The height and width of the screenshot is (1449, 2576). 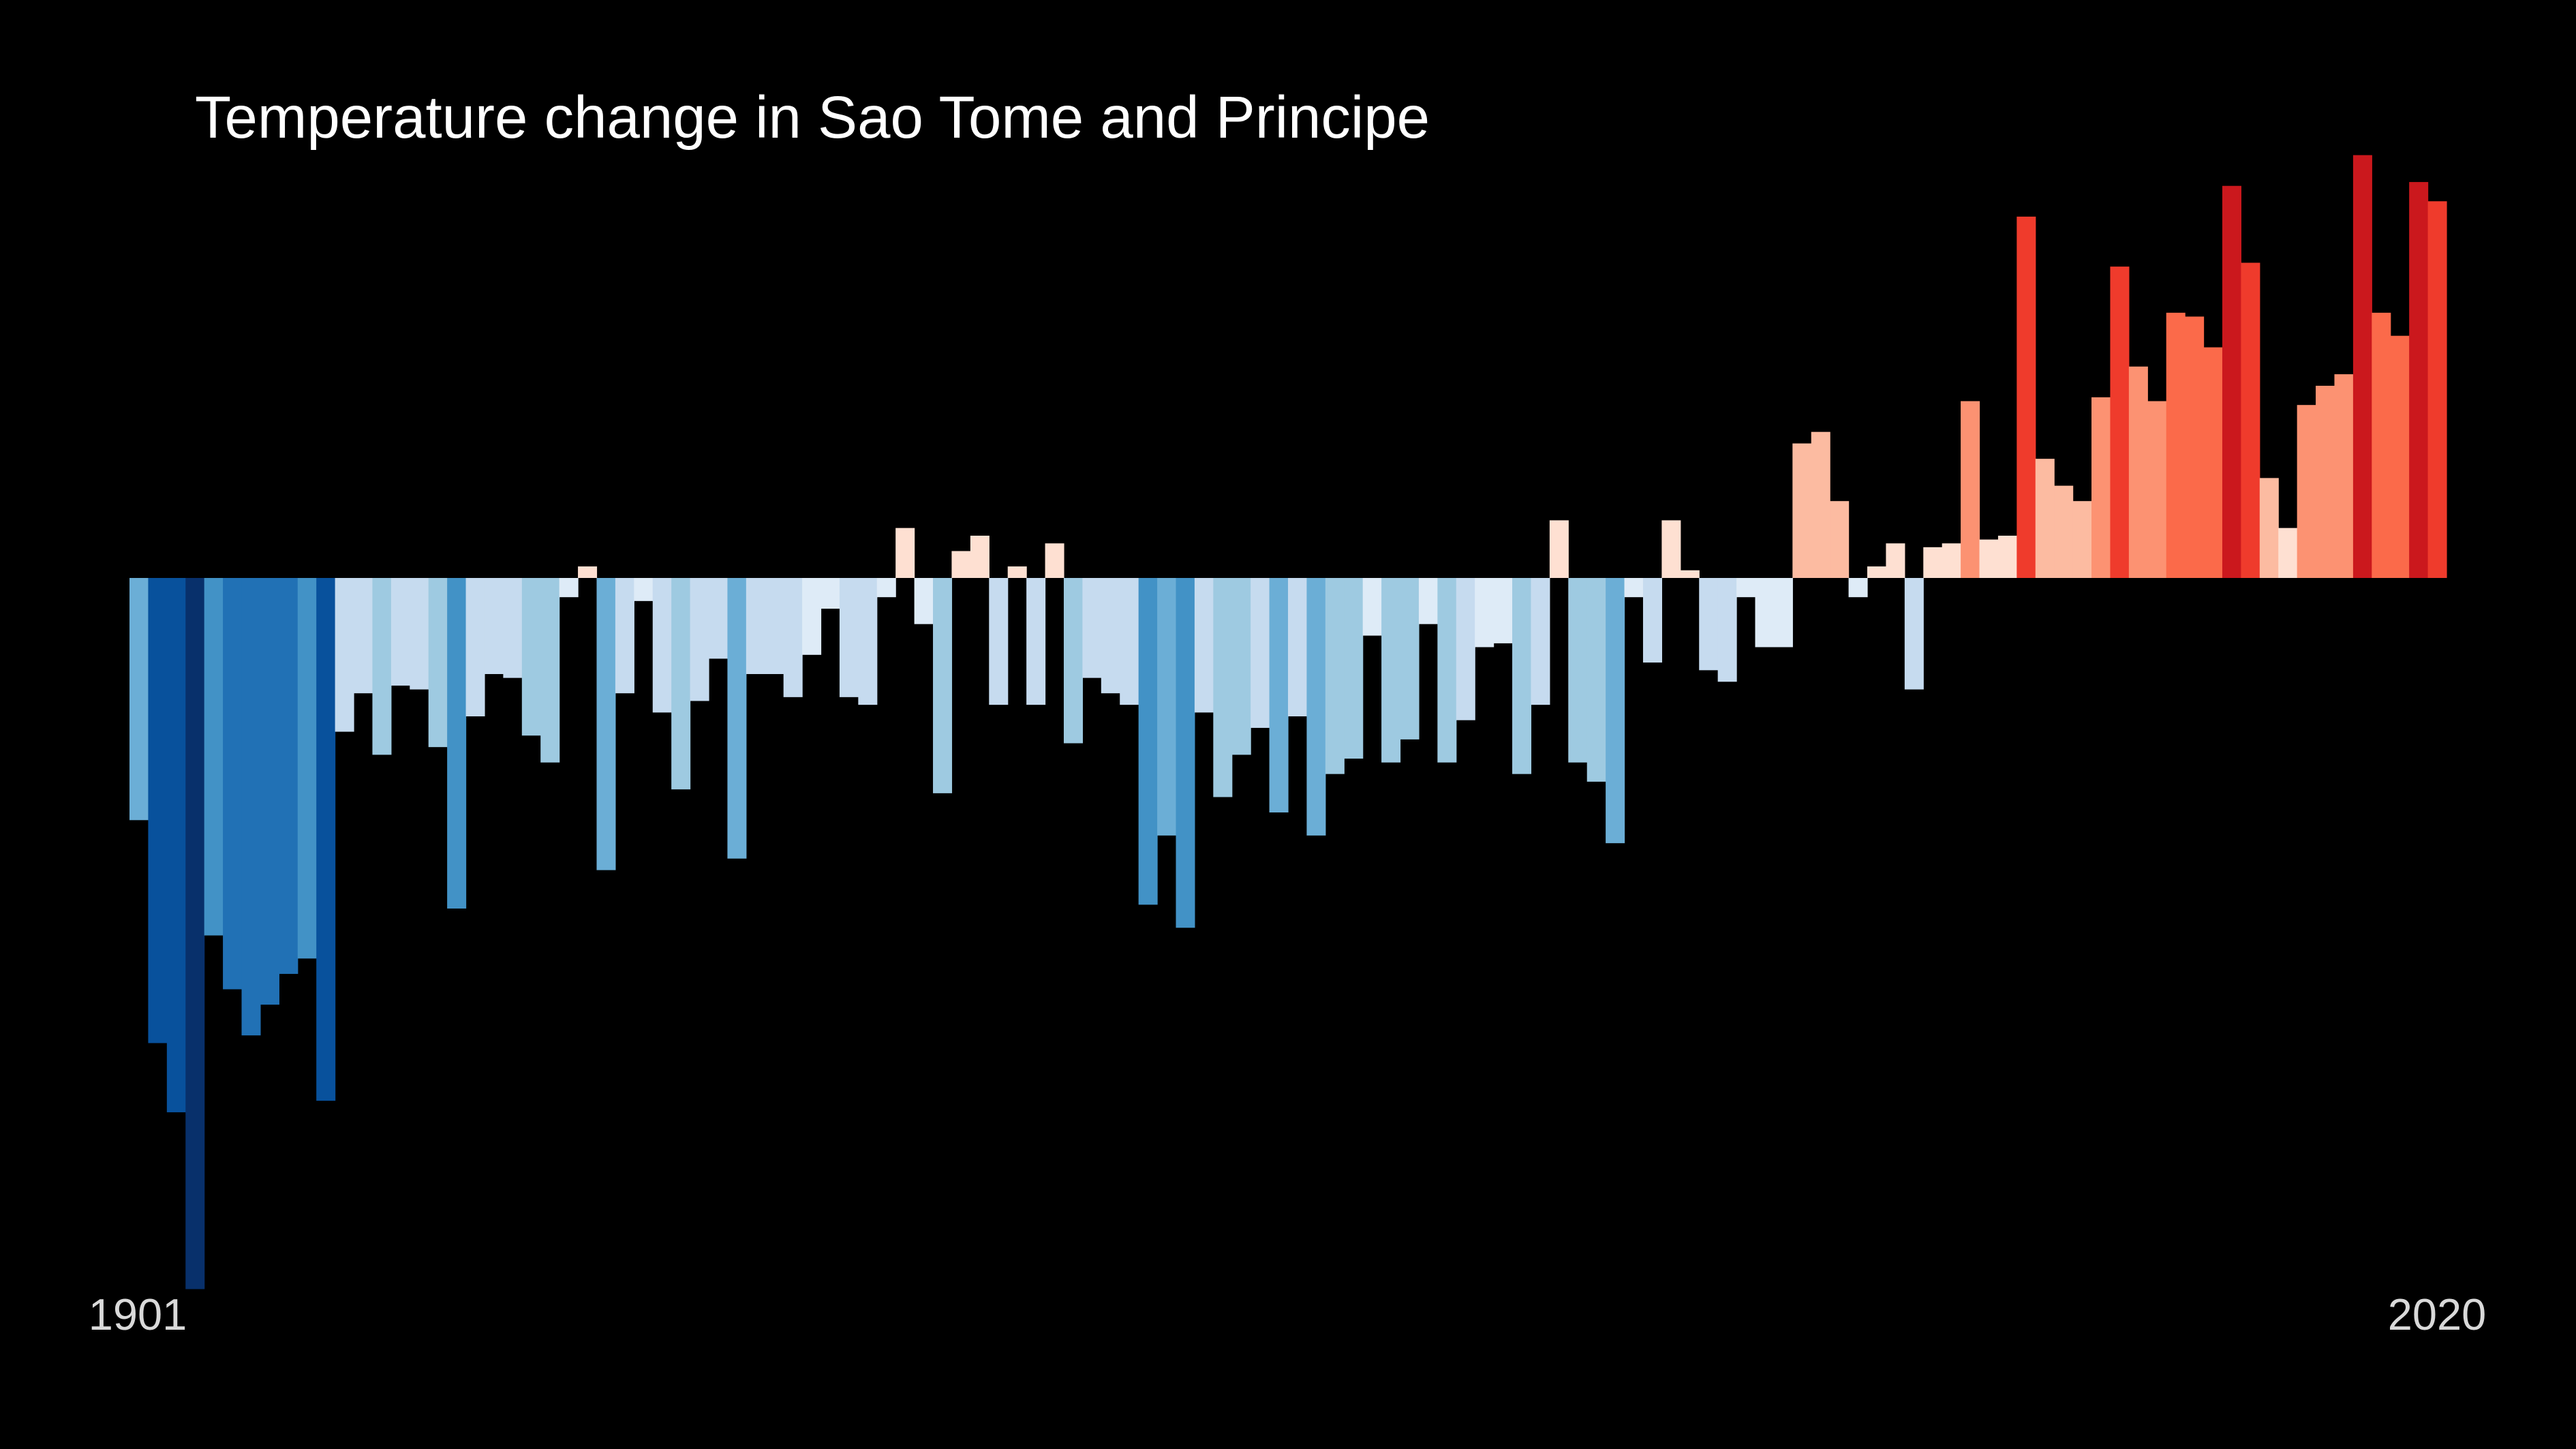 I want to click on bar-1957, so click(x=1185, y=753).